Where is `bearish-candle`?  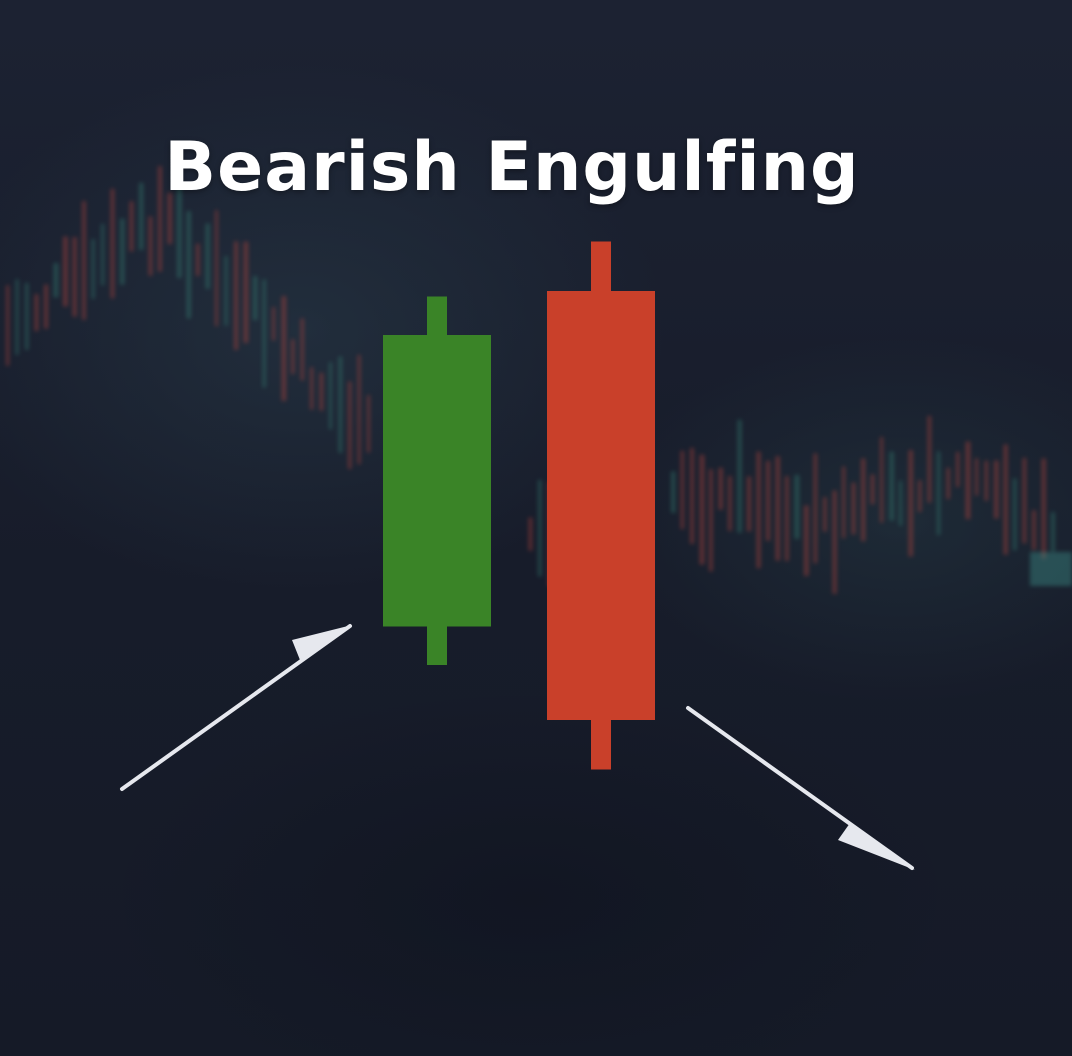
bearish-candle is located at coordinates (601, 505).